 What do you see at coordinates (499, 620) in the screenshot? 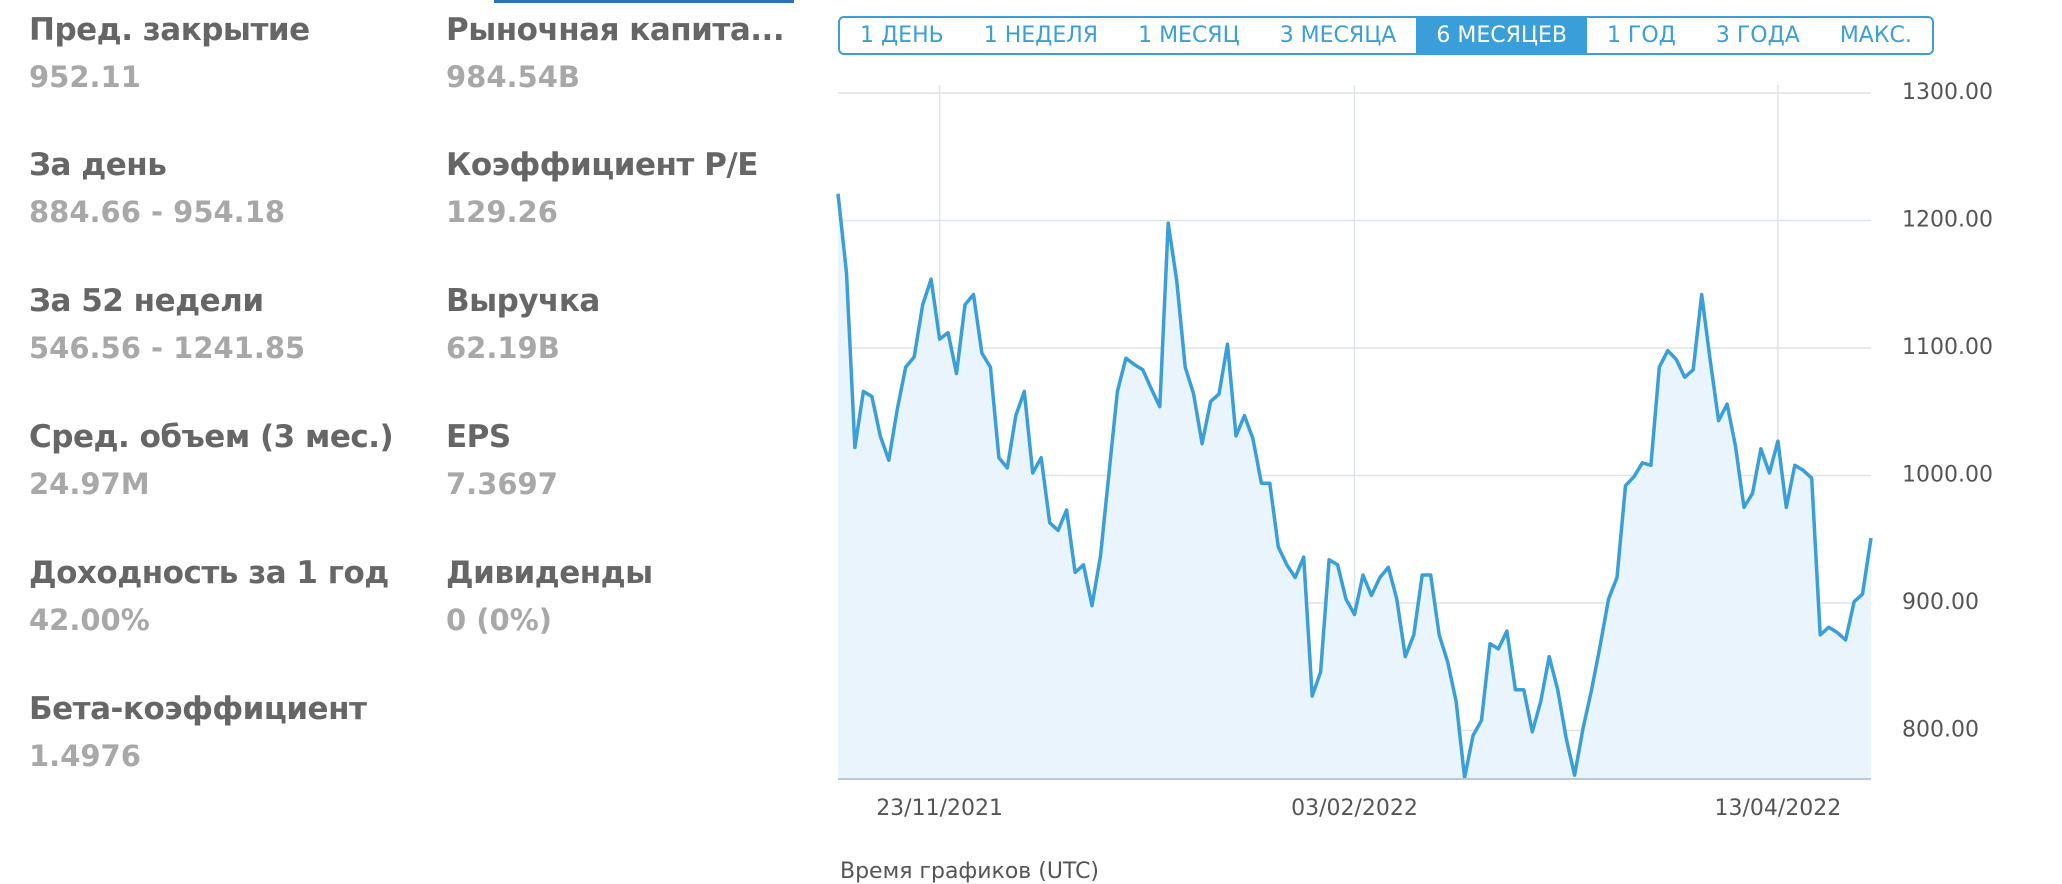
I see `stat-value: 0 (0%)` at bounding box center [499, 620].